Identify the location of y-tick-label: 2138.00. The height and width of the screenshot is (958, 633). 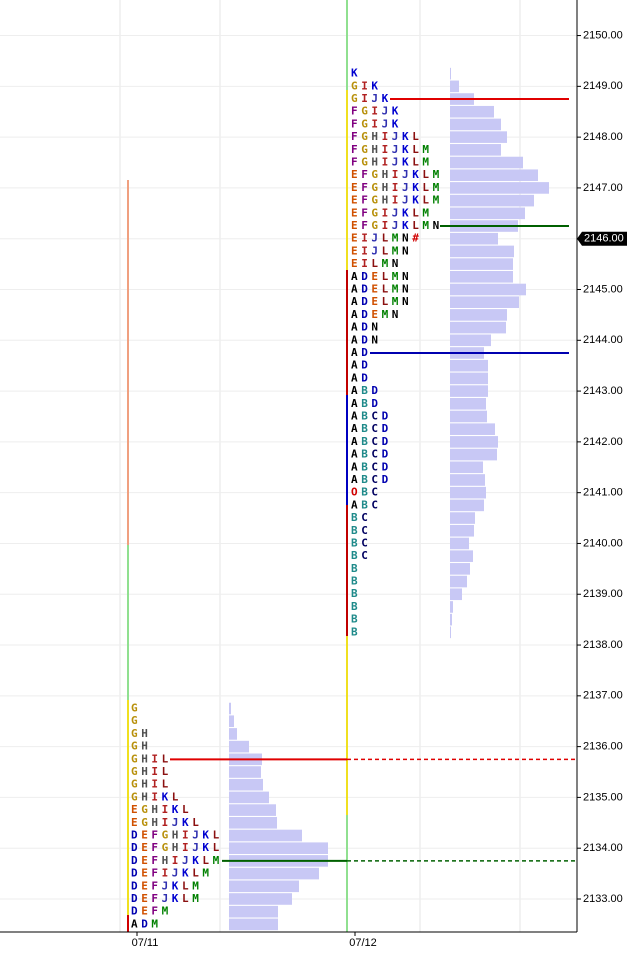
(603, 645).